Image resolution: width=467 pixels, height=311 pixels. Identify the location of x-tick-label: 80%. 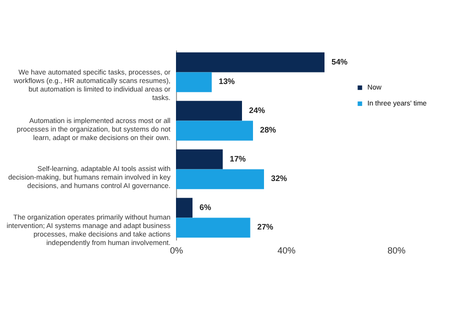
(396, 251).